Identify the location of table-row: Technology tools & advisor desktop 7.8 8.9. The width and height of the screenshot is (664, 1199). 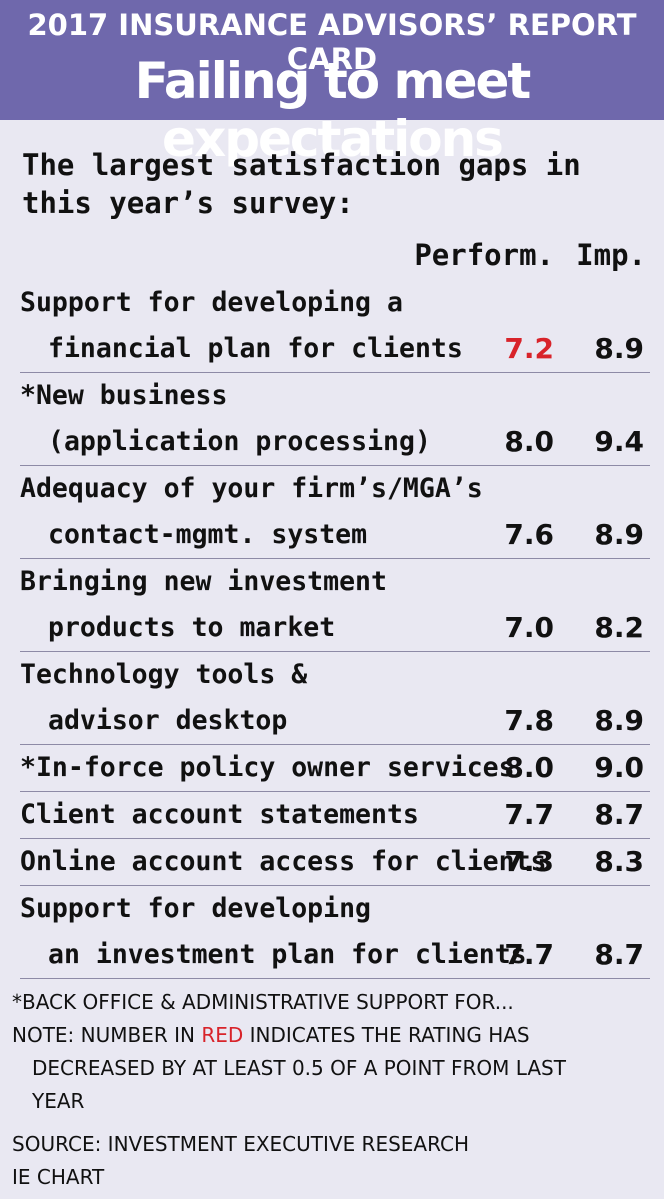
(335, 698).